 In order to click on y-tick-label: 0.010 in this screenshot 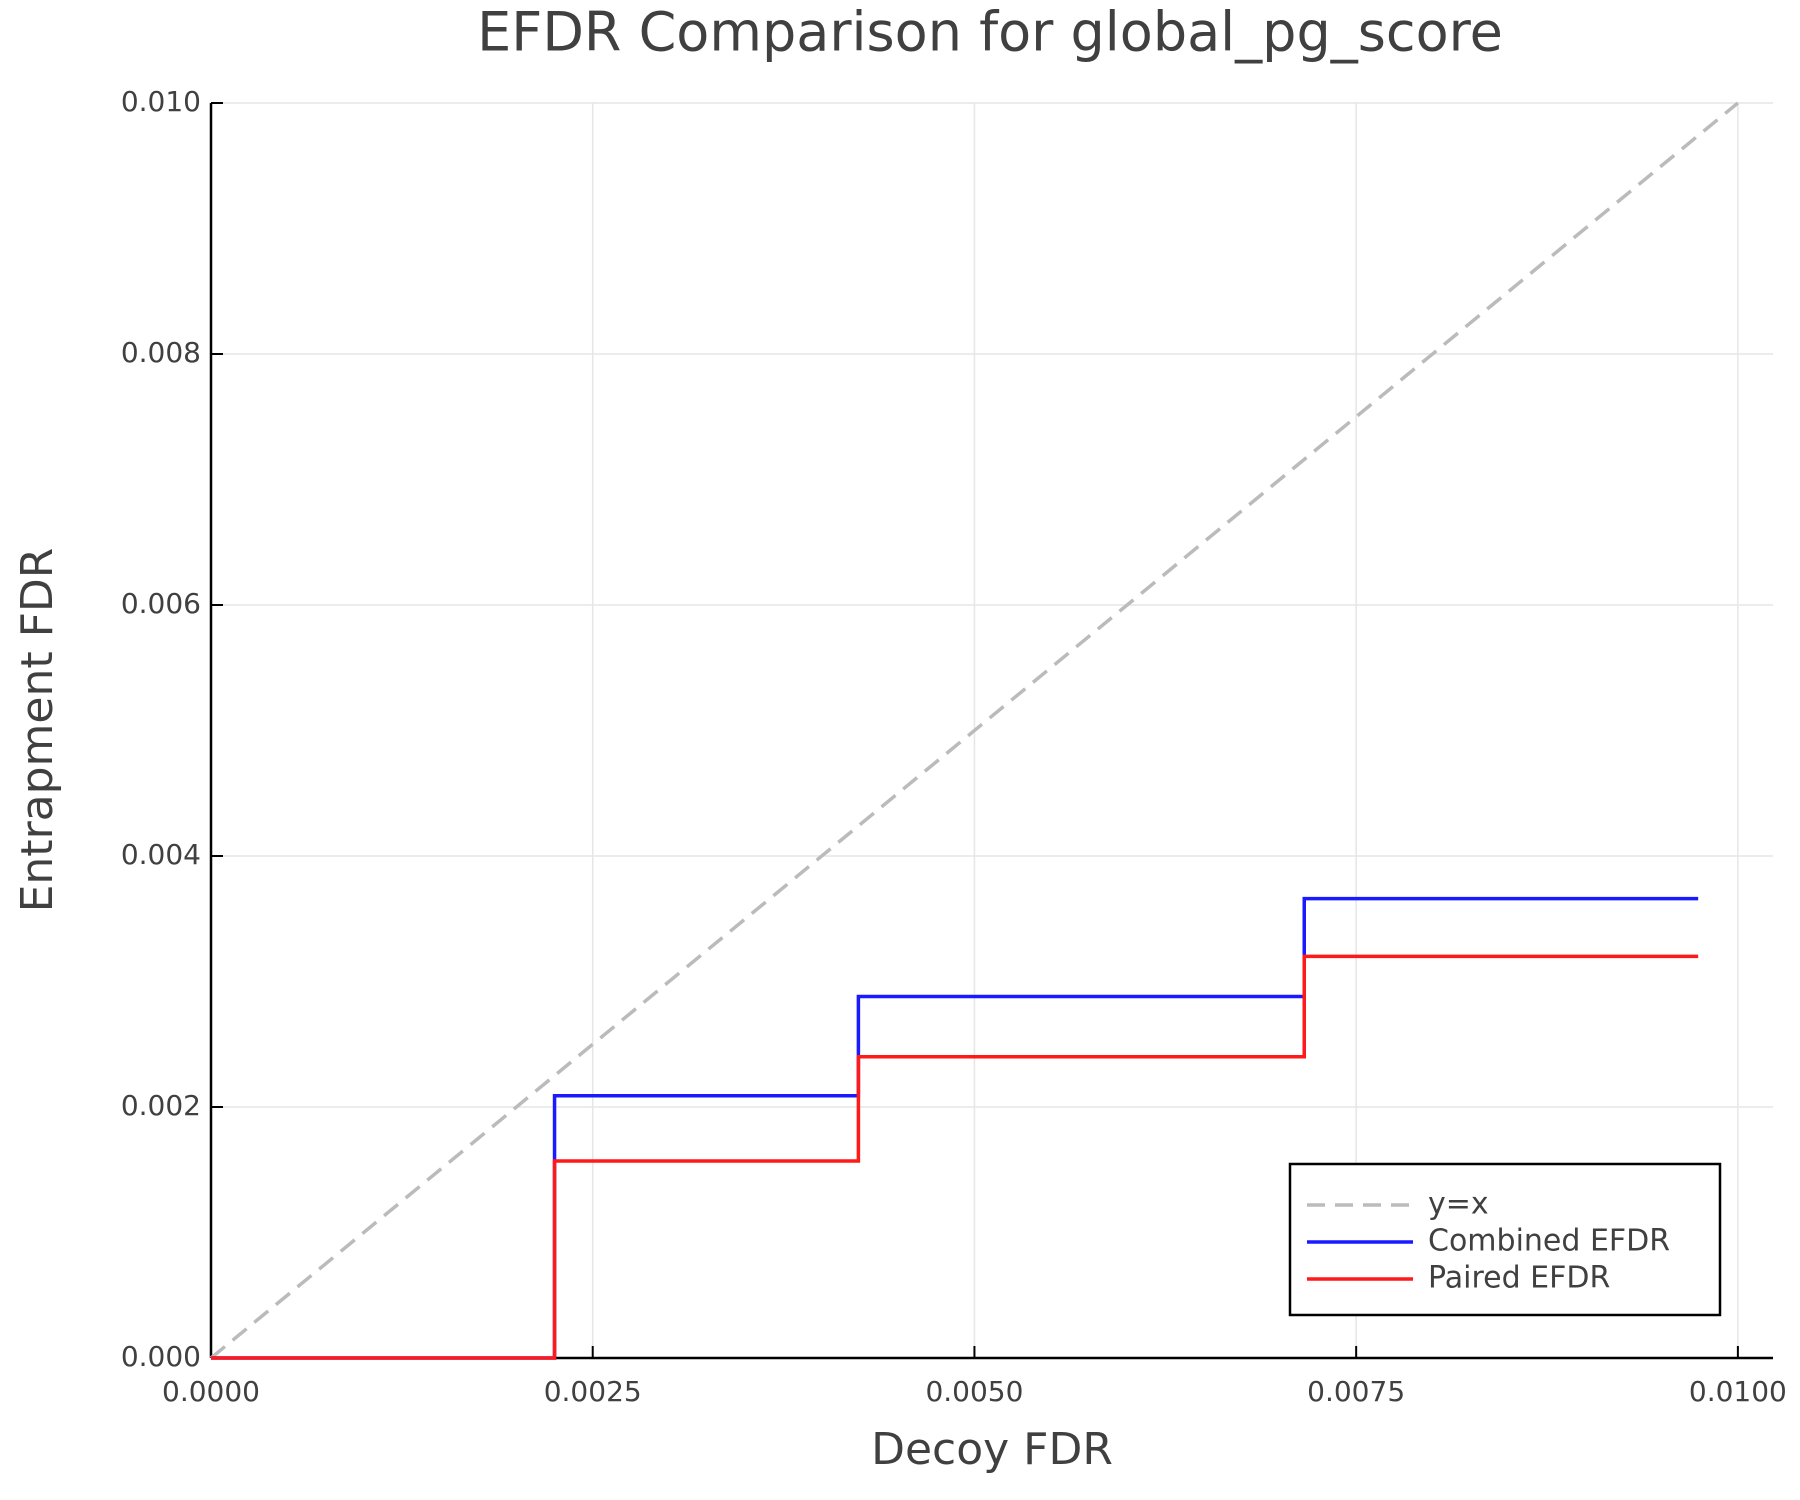, I will do `click(161, 101)`.